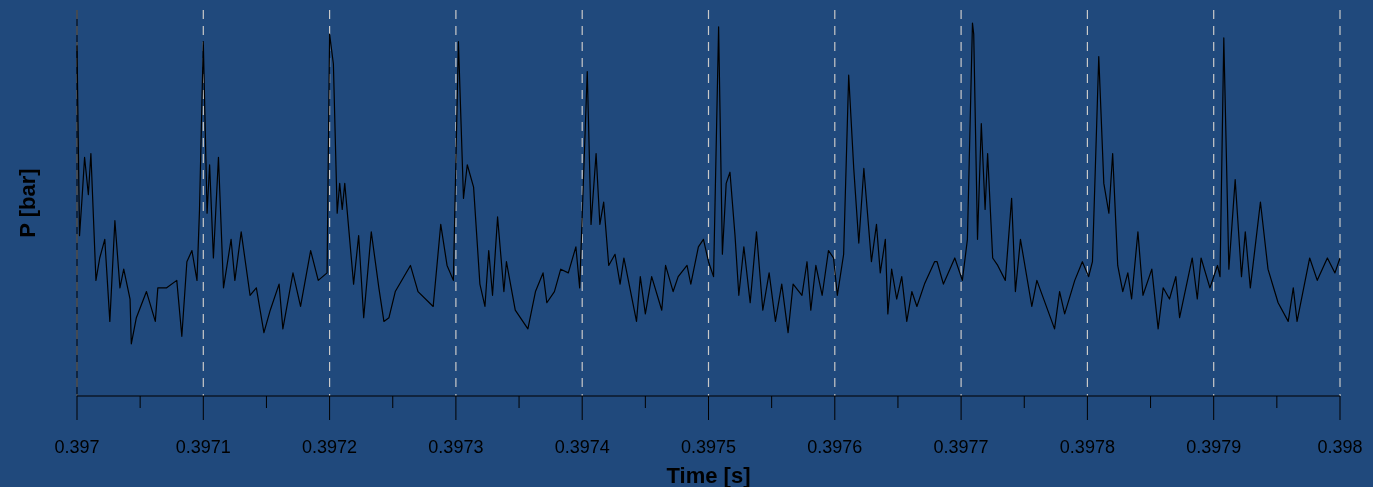 The image size is (1373, 487). I want to click on x-tick-label: 0.3977, so click(961, 447).